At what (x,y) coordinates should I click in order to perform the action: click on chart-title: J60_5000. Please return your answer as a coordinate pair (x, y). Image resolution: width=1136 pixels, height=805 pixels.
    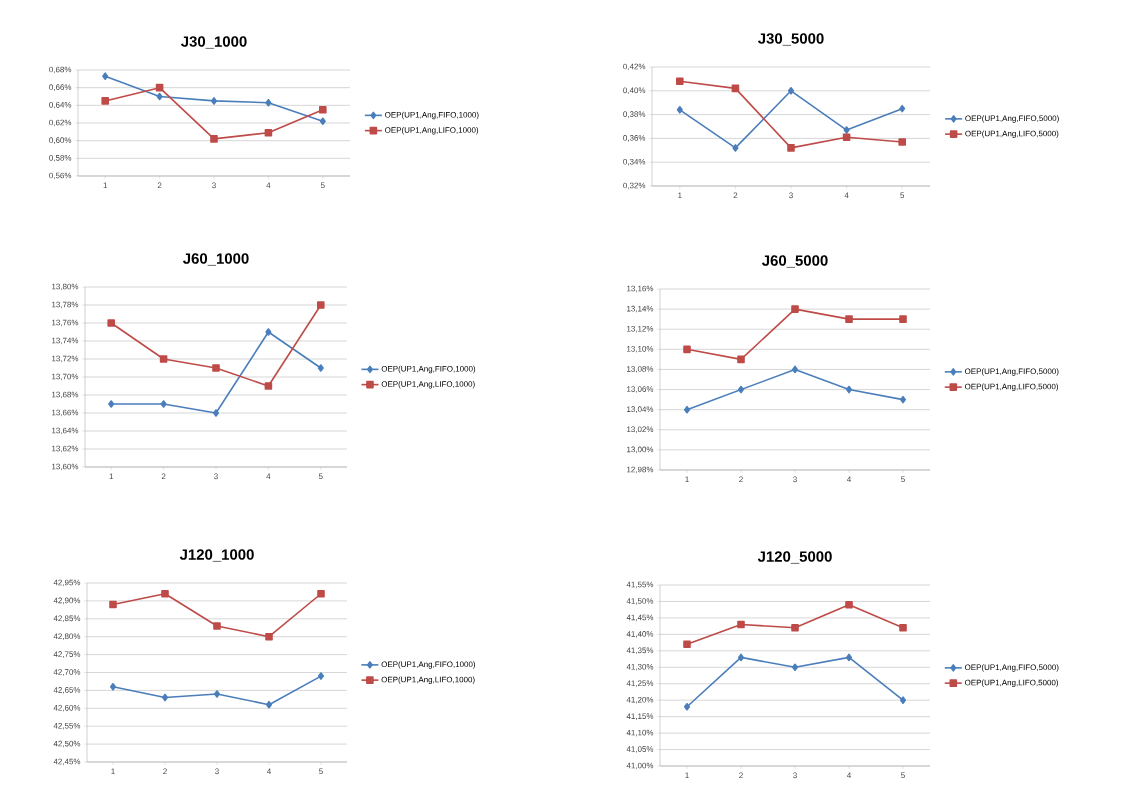
    Looking at the image, I should click on (794, 261).